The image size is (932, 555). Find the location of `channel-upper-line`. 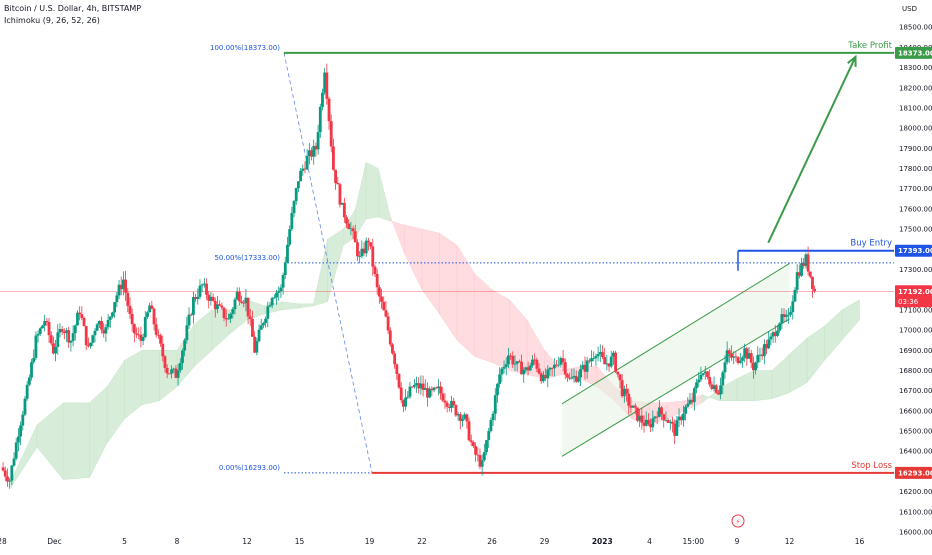

channel-upper-line is located at coordinates (675, 334).